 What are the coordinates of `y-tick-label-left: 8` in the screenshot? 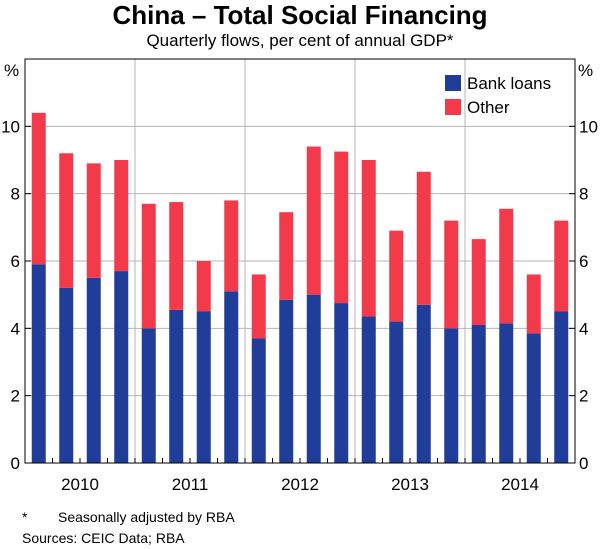 It's located at (15, 194).